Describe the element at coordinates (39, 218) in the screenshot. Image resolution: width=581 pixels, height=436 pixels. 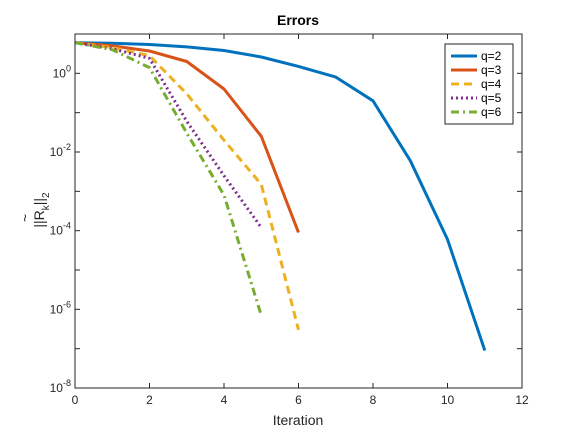
I see `y-axis-label-main: ||R` at that location.